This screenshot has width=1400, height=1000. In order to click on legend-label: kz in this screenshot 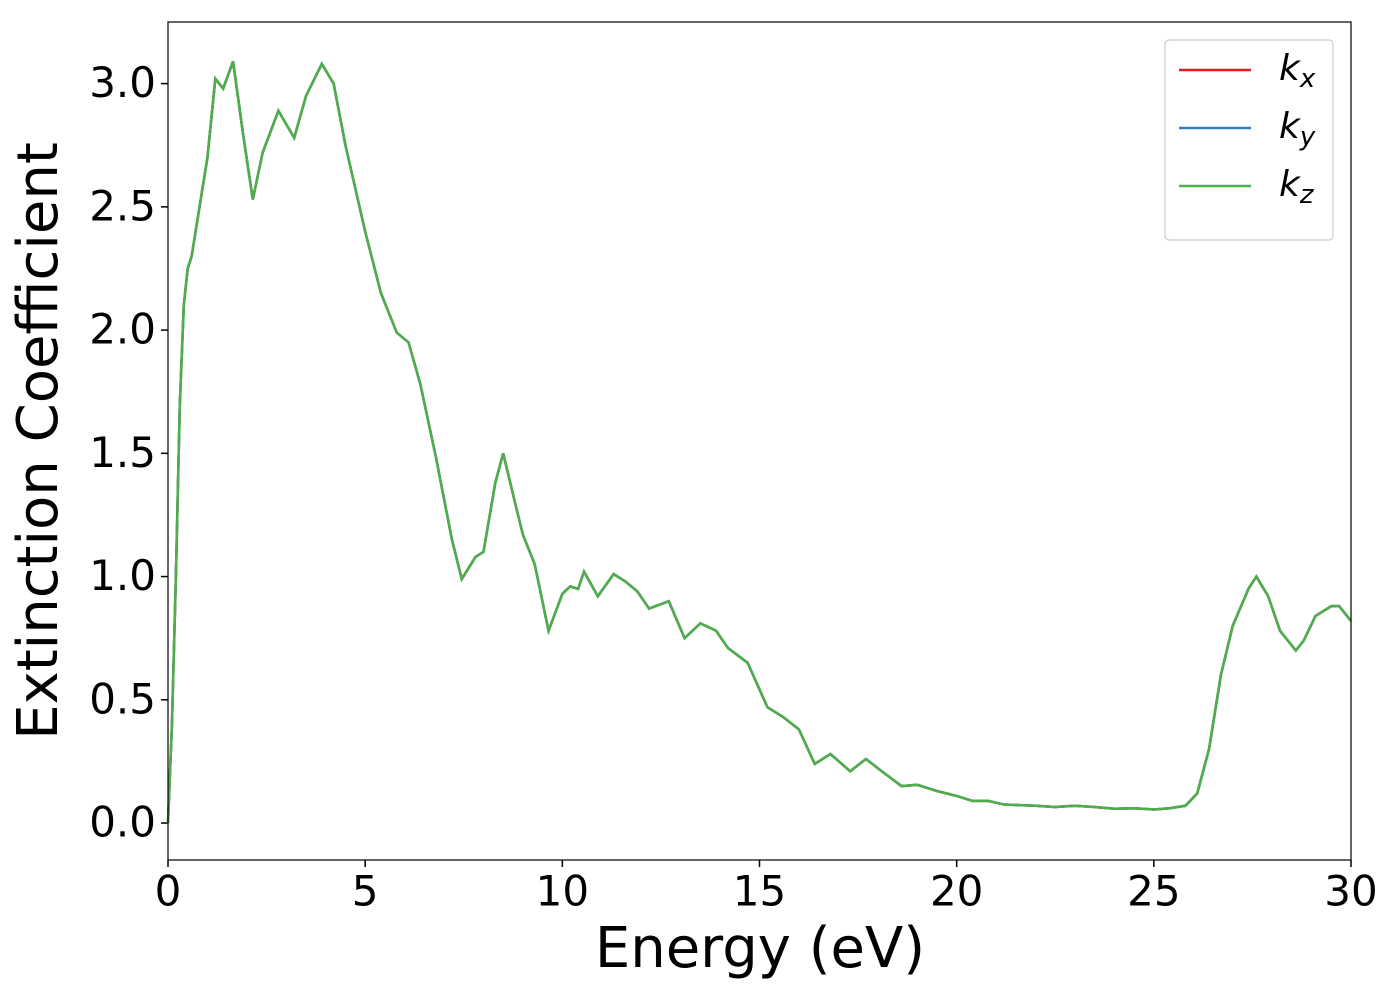, I will do `click(1297, 187)`.